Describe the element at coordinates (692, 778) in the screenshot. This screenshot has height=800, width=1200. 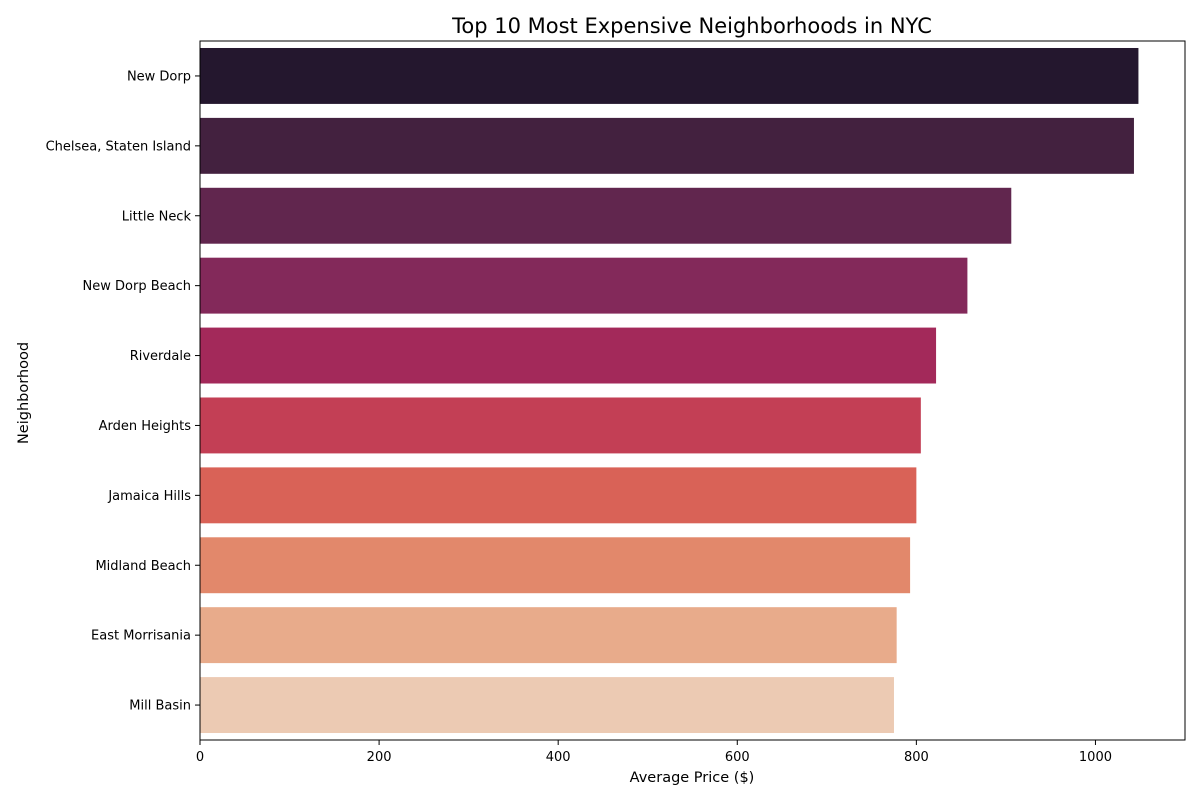
I see `x-axis-label: Average Price ($)` at that location.